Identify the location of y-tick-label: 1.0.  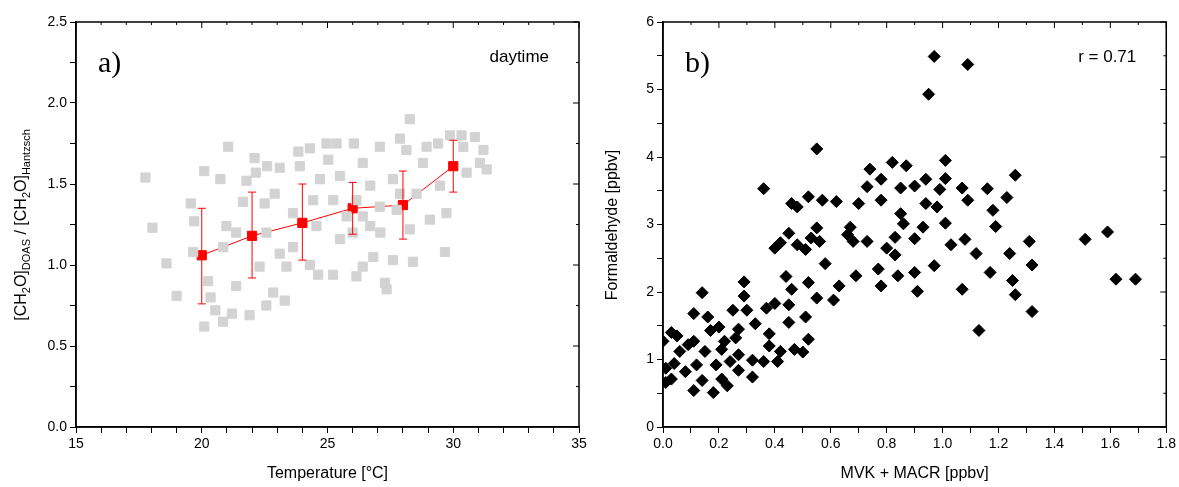
(57, 263).